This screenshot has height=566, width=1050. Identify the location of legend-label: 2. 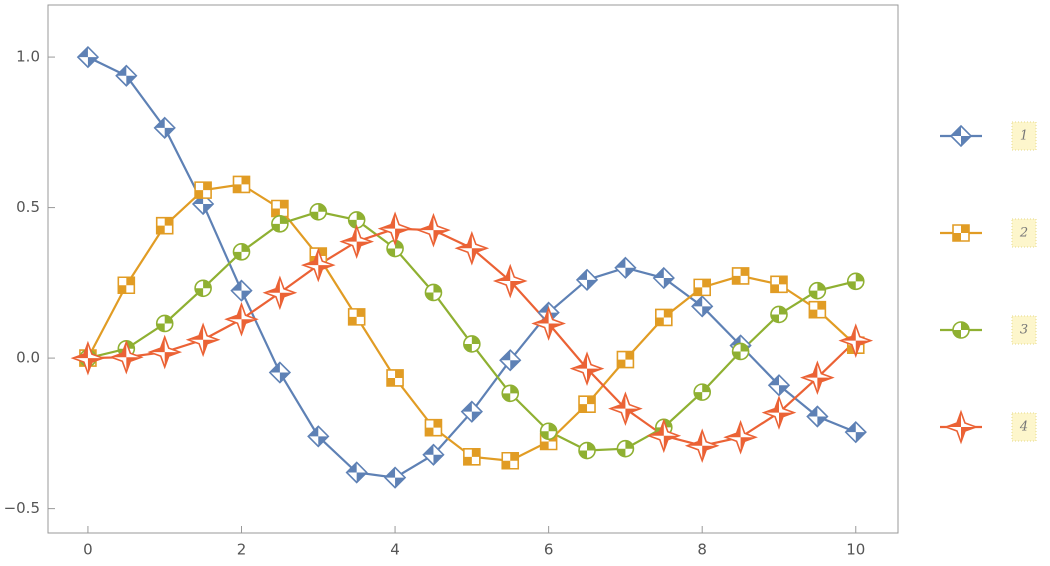
(1023, 233).